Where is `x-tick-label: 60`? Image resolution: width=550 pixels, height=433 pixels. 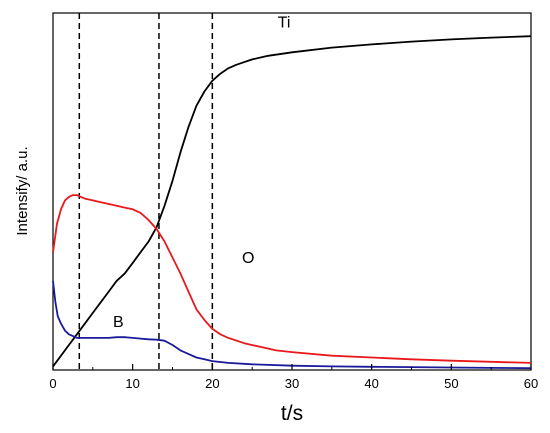
x-tick-label: 60 is located at coordinates (531, 383).